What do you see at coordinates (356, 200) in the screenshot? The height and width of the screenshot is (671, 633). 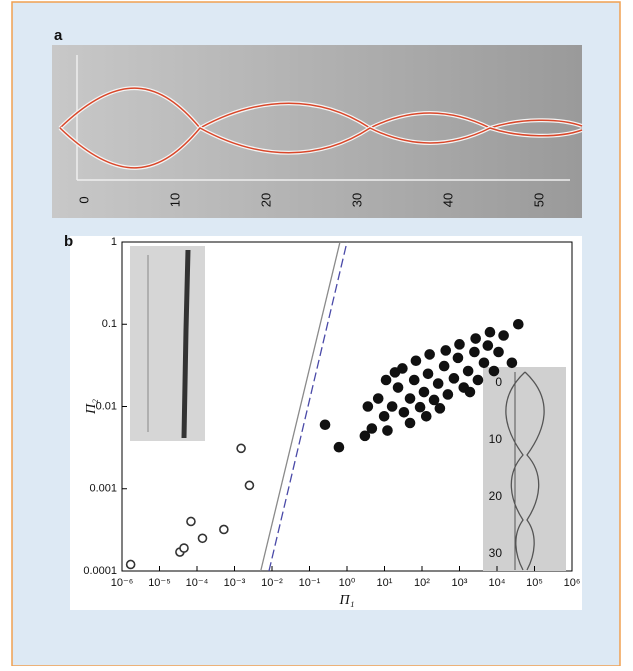 I see `ruler-label: 30` at bounding box center [356, 200].